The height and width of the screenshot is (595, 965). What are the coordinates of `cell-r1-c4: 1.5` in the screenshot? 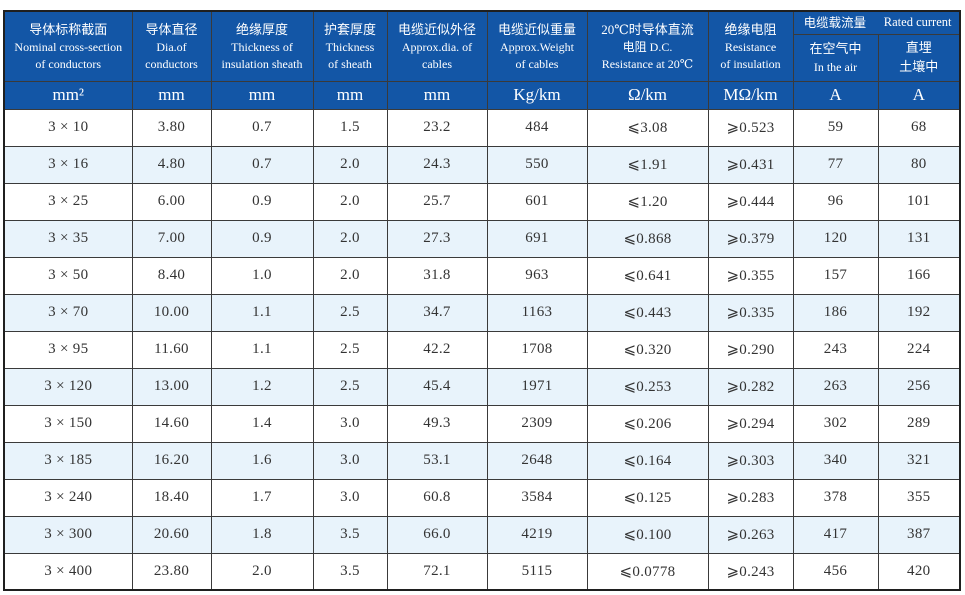 It's located at (350, 127).